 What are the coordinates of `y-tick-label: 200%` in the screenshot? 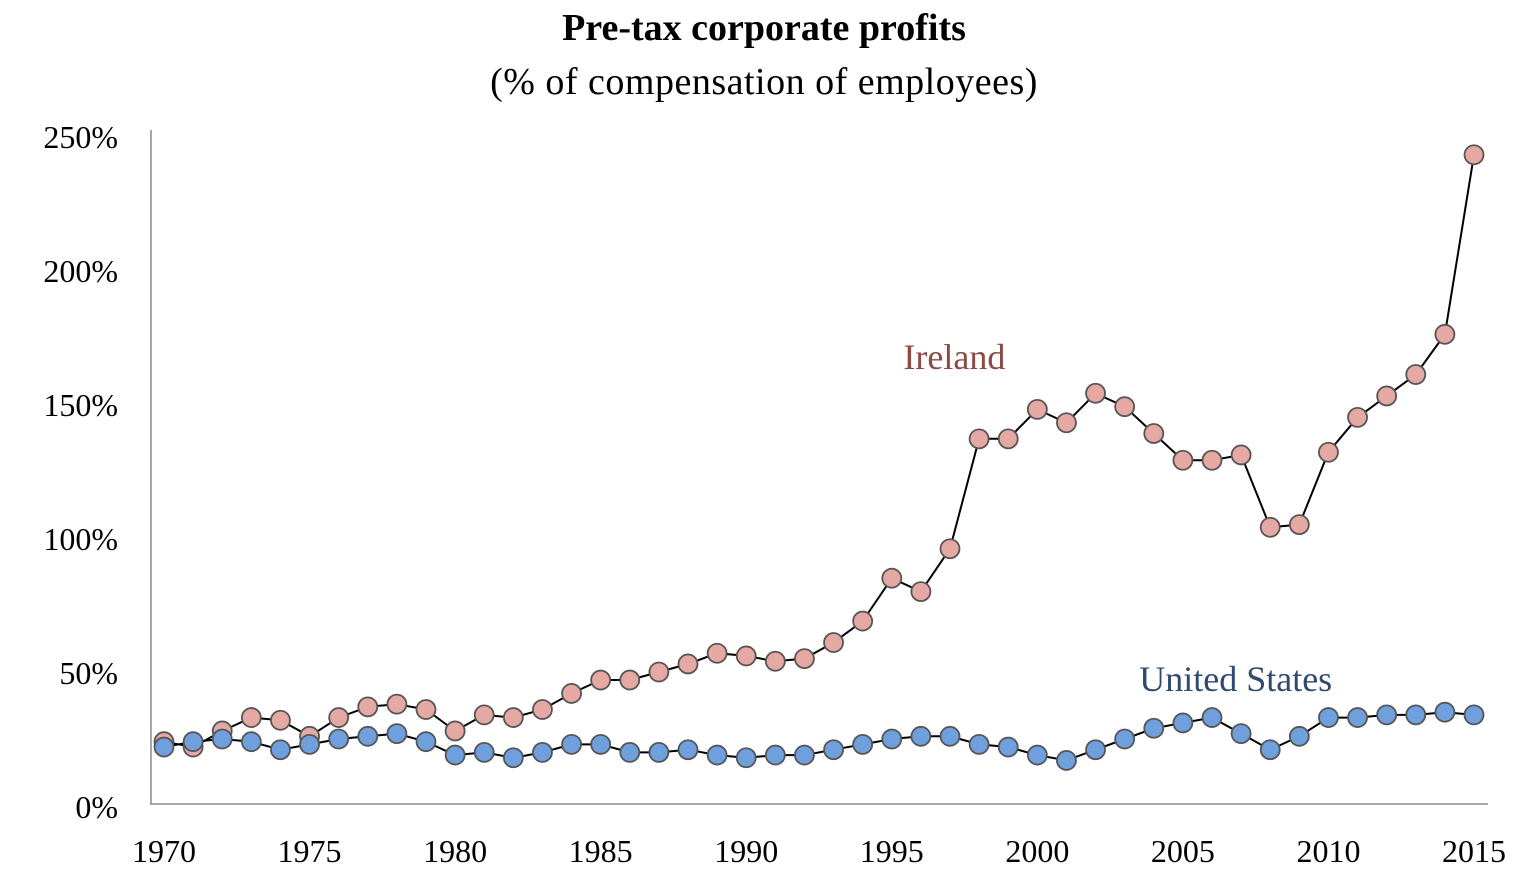 It's located at (80, 271).